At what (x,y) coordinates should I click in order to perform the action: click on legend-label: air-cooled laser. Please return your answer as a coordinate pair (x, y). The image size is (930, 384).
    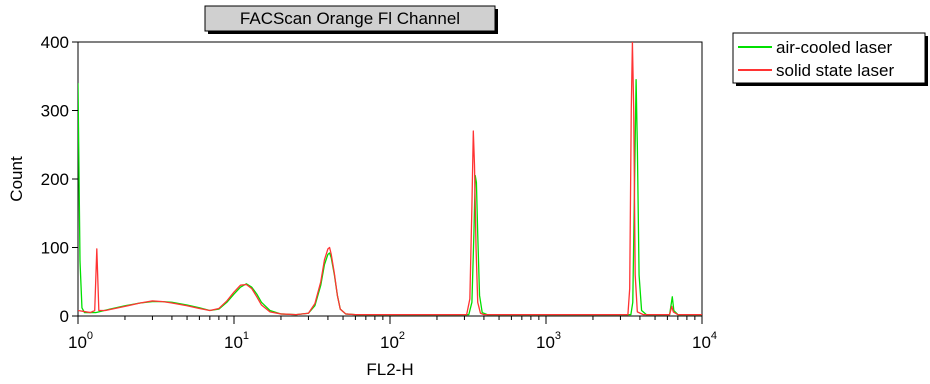
    Looking at the image, I should click on (834, 47).